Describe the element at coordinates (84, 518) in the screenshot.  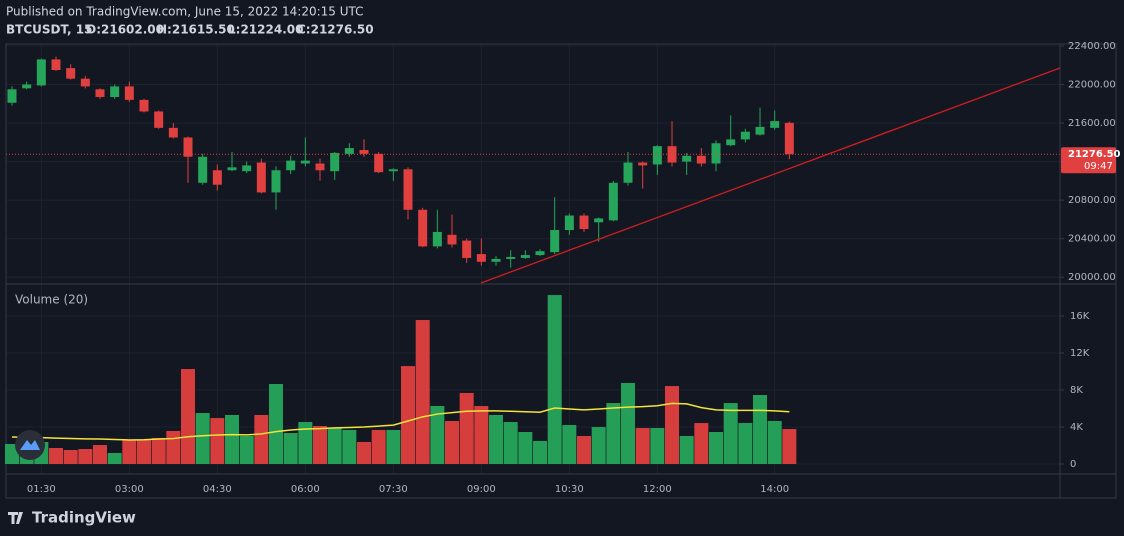
I see `brand: TradingView` at that location.